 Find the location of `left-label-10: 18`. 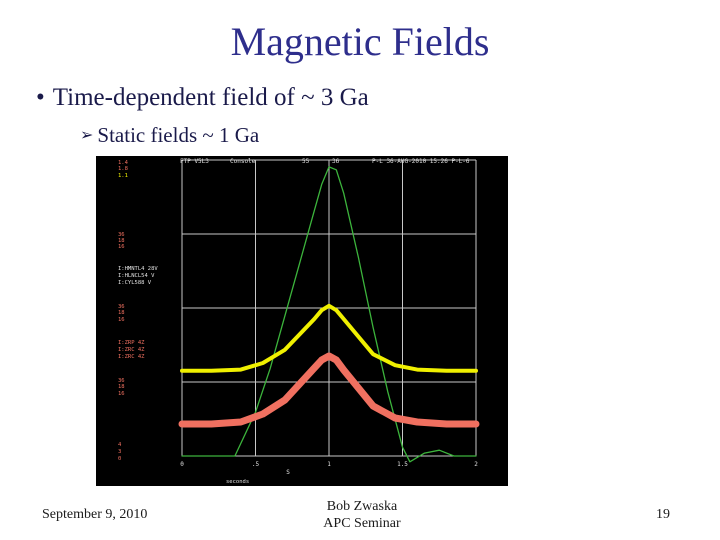

left-label-10: 18 is located at coordinates (121, 313).